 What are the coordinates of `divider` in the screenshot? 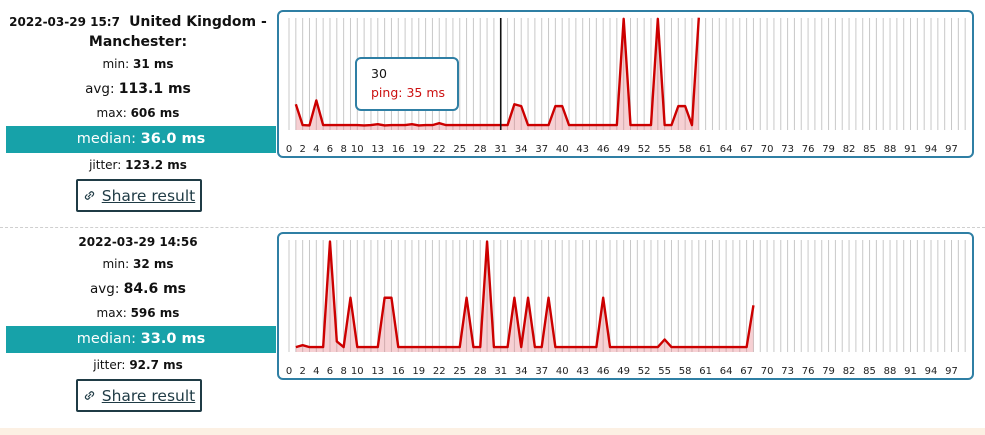 It's located at (492, 227).